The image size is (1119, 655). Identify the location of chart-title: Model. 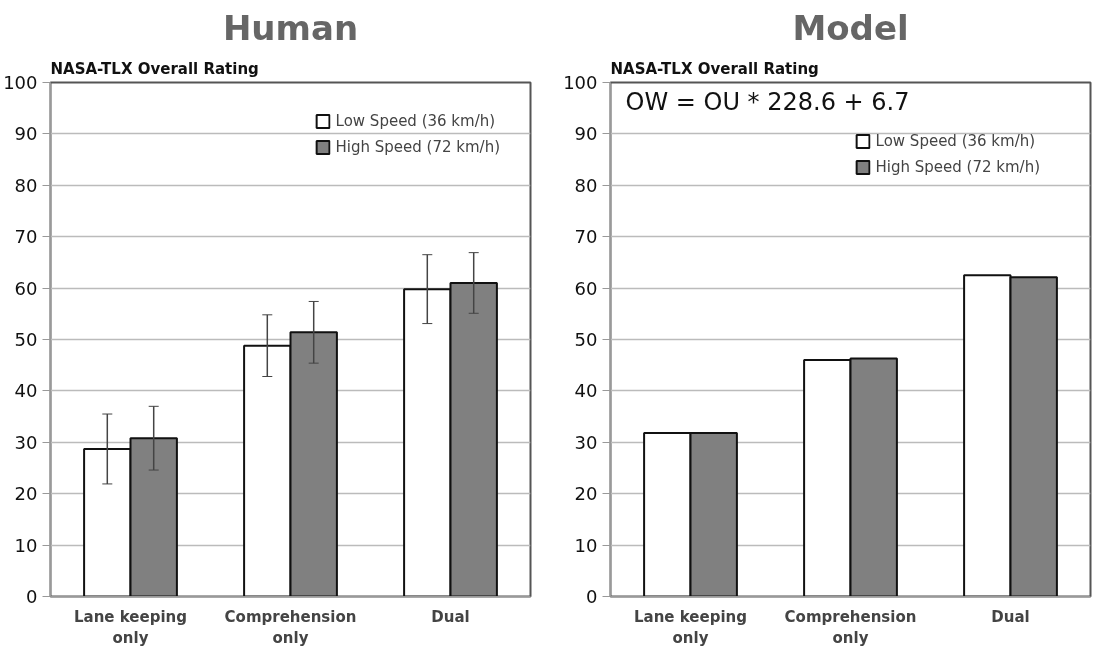
(850, 27).